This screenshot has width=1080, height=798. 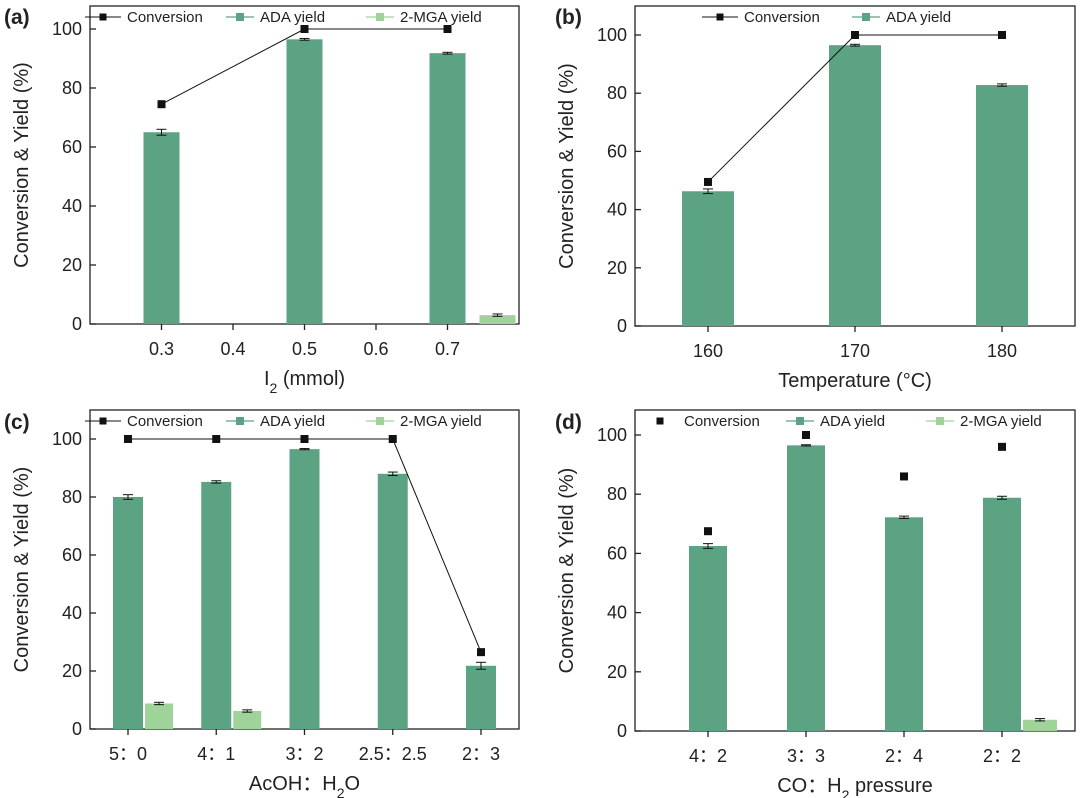 What do you see at coordinates (128, 754) in the screenshot?
I see `x-tick-label: 5：0` at bounding box center [128, 754].